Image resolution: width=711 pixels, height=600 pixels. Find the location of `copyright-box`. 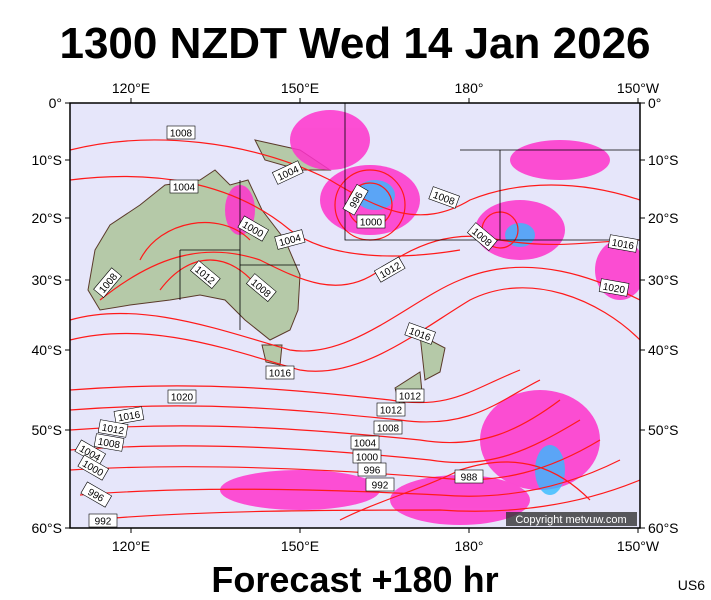

copyright-box is located at coordinates (571, 519).